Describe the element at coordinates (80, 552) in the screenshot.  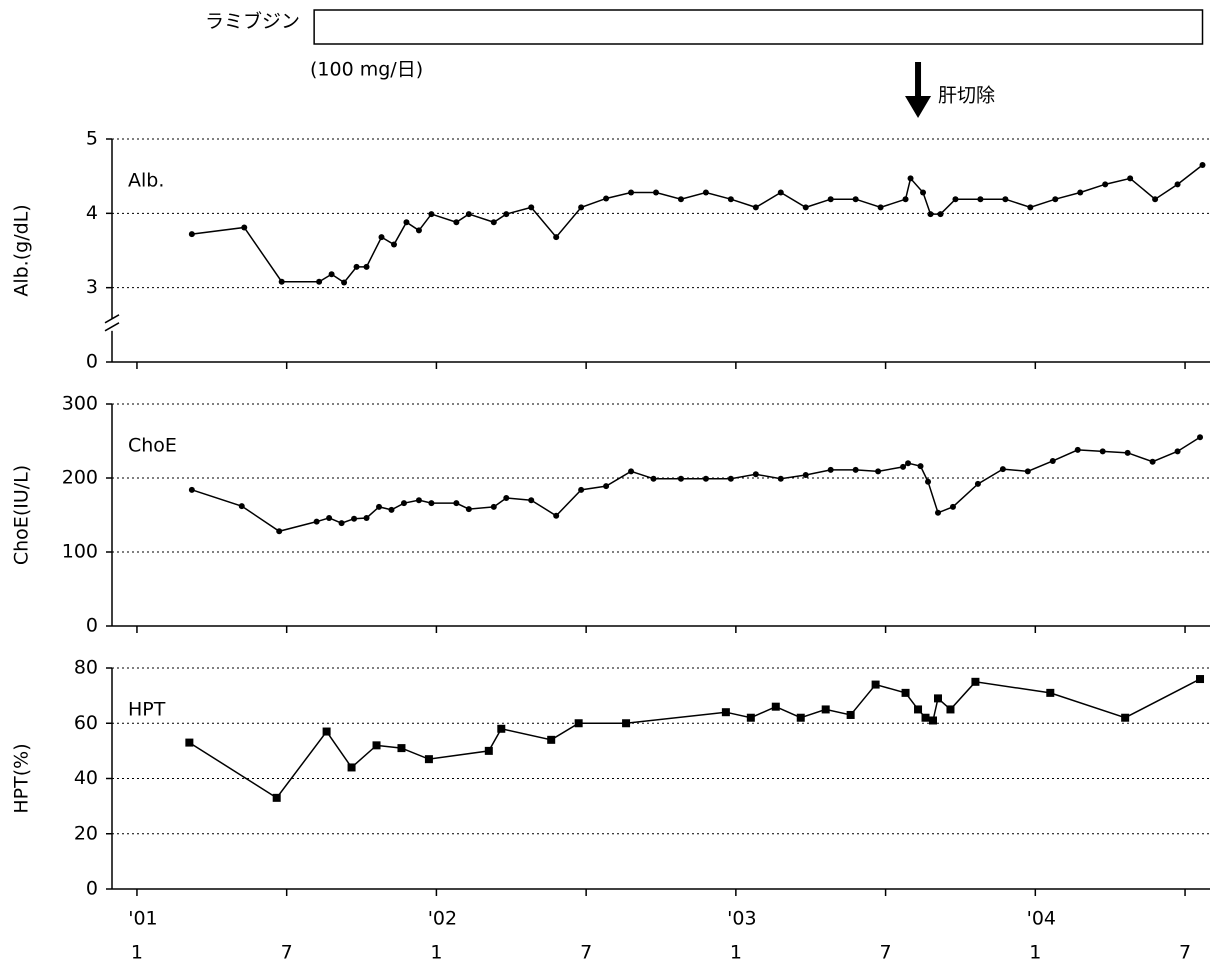
I see `y-tick-label: 100` at that location.